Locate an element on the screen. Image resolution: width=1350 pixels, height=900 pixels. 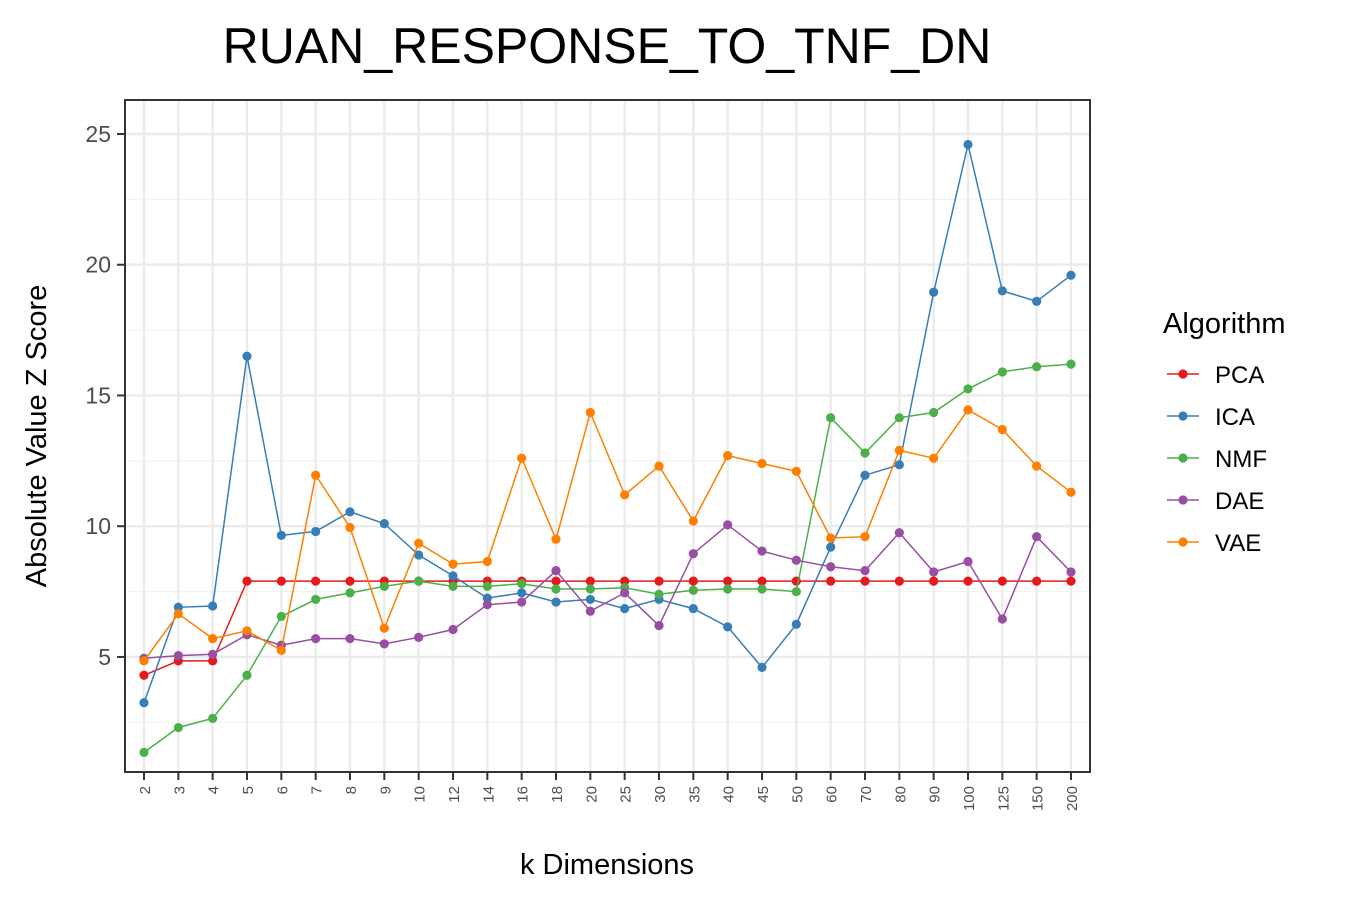
y-tick-label: 20 is located at coordinates (98, 265).